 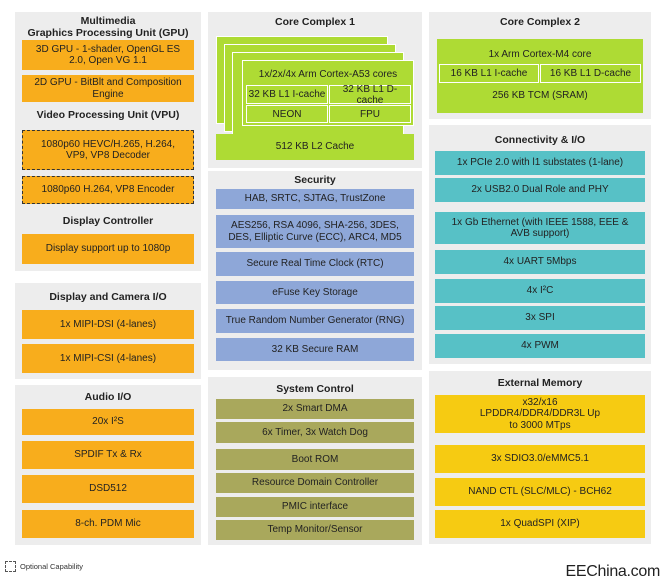 What do you see at coordinates (287, 114) in the screenshot?
I see `neon-block: NEON` at bounding box center [287, 114].